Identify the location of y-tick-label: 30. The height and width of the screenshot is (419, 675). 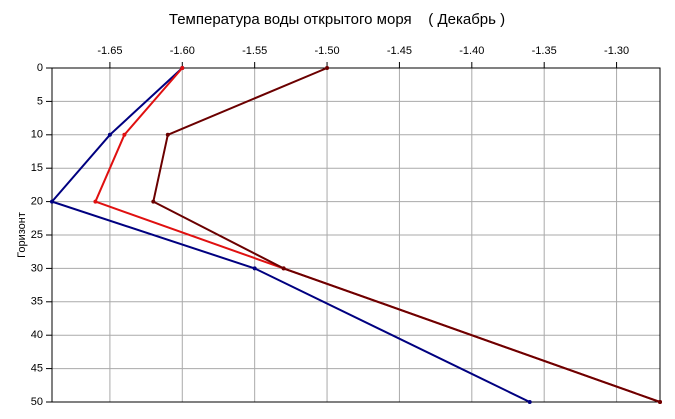
(37, 268).